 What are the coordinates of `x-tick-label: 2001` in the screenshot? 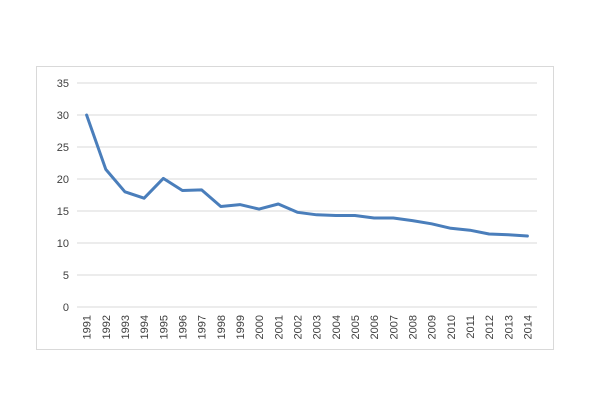 It's located at (279, 327).